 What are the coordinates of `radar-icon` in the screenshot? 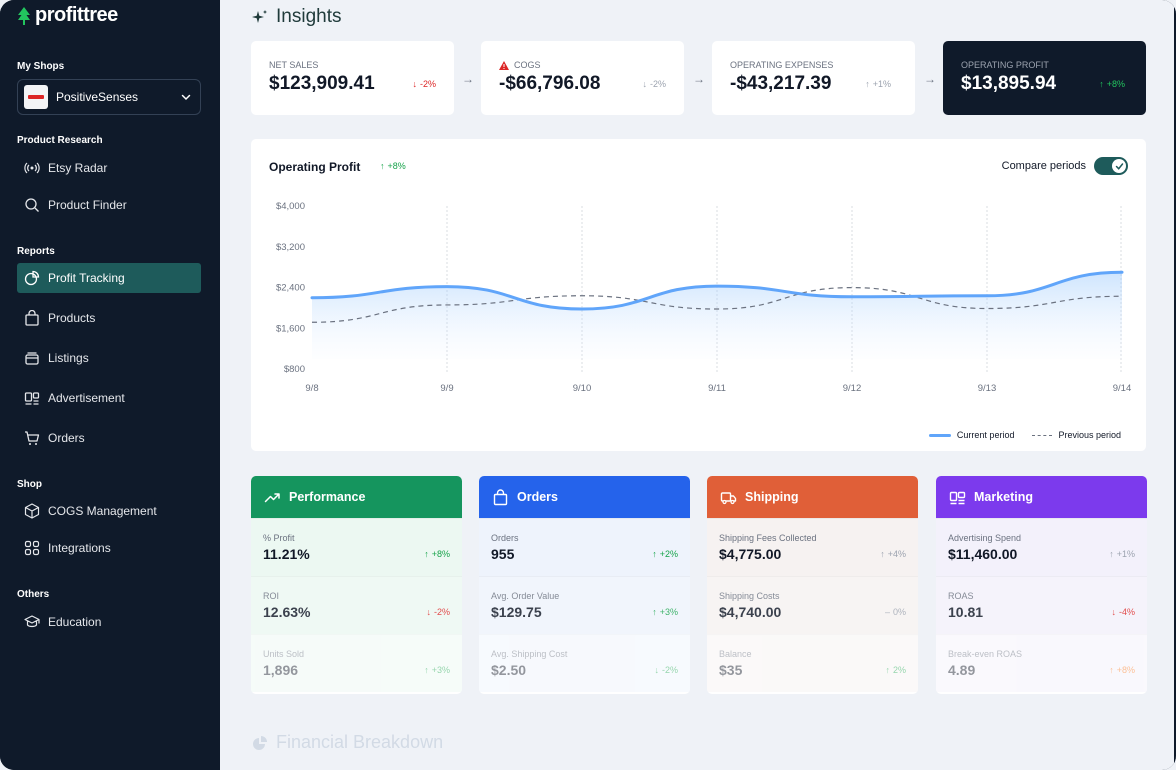 It's located at (32, 168).